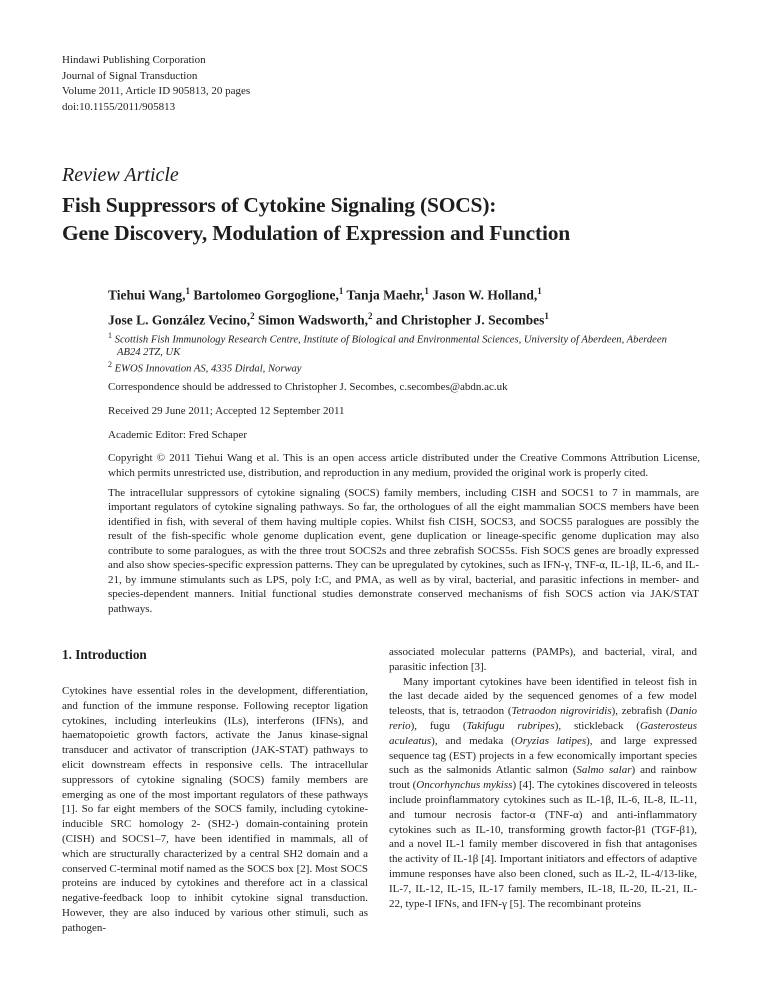 Image resolution: width=758 pixels, height=1000 pixels. Describe the element at coordinates (207, 369) in the screenshot. I see `affiliation-text: EWOS Innovation AS, 4335 Dirdal, Norway` at that location.